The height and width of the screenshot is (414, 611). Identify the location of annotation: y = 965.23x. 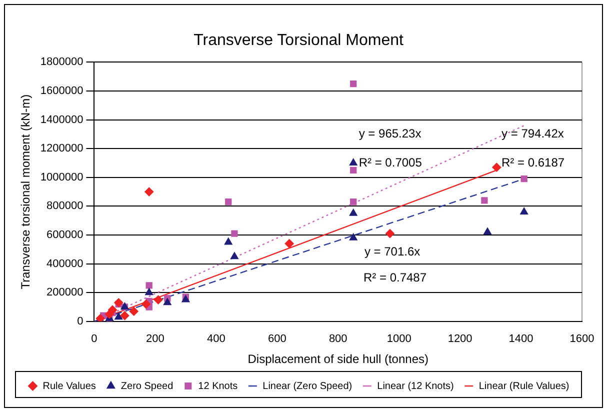
(390, 133).